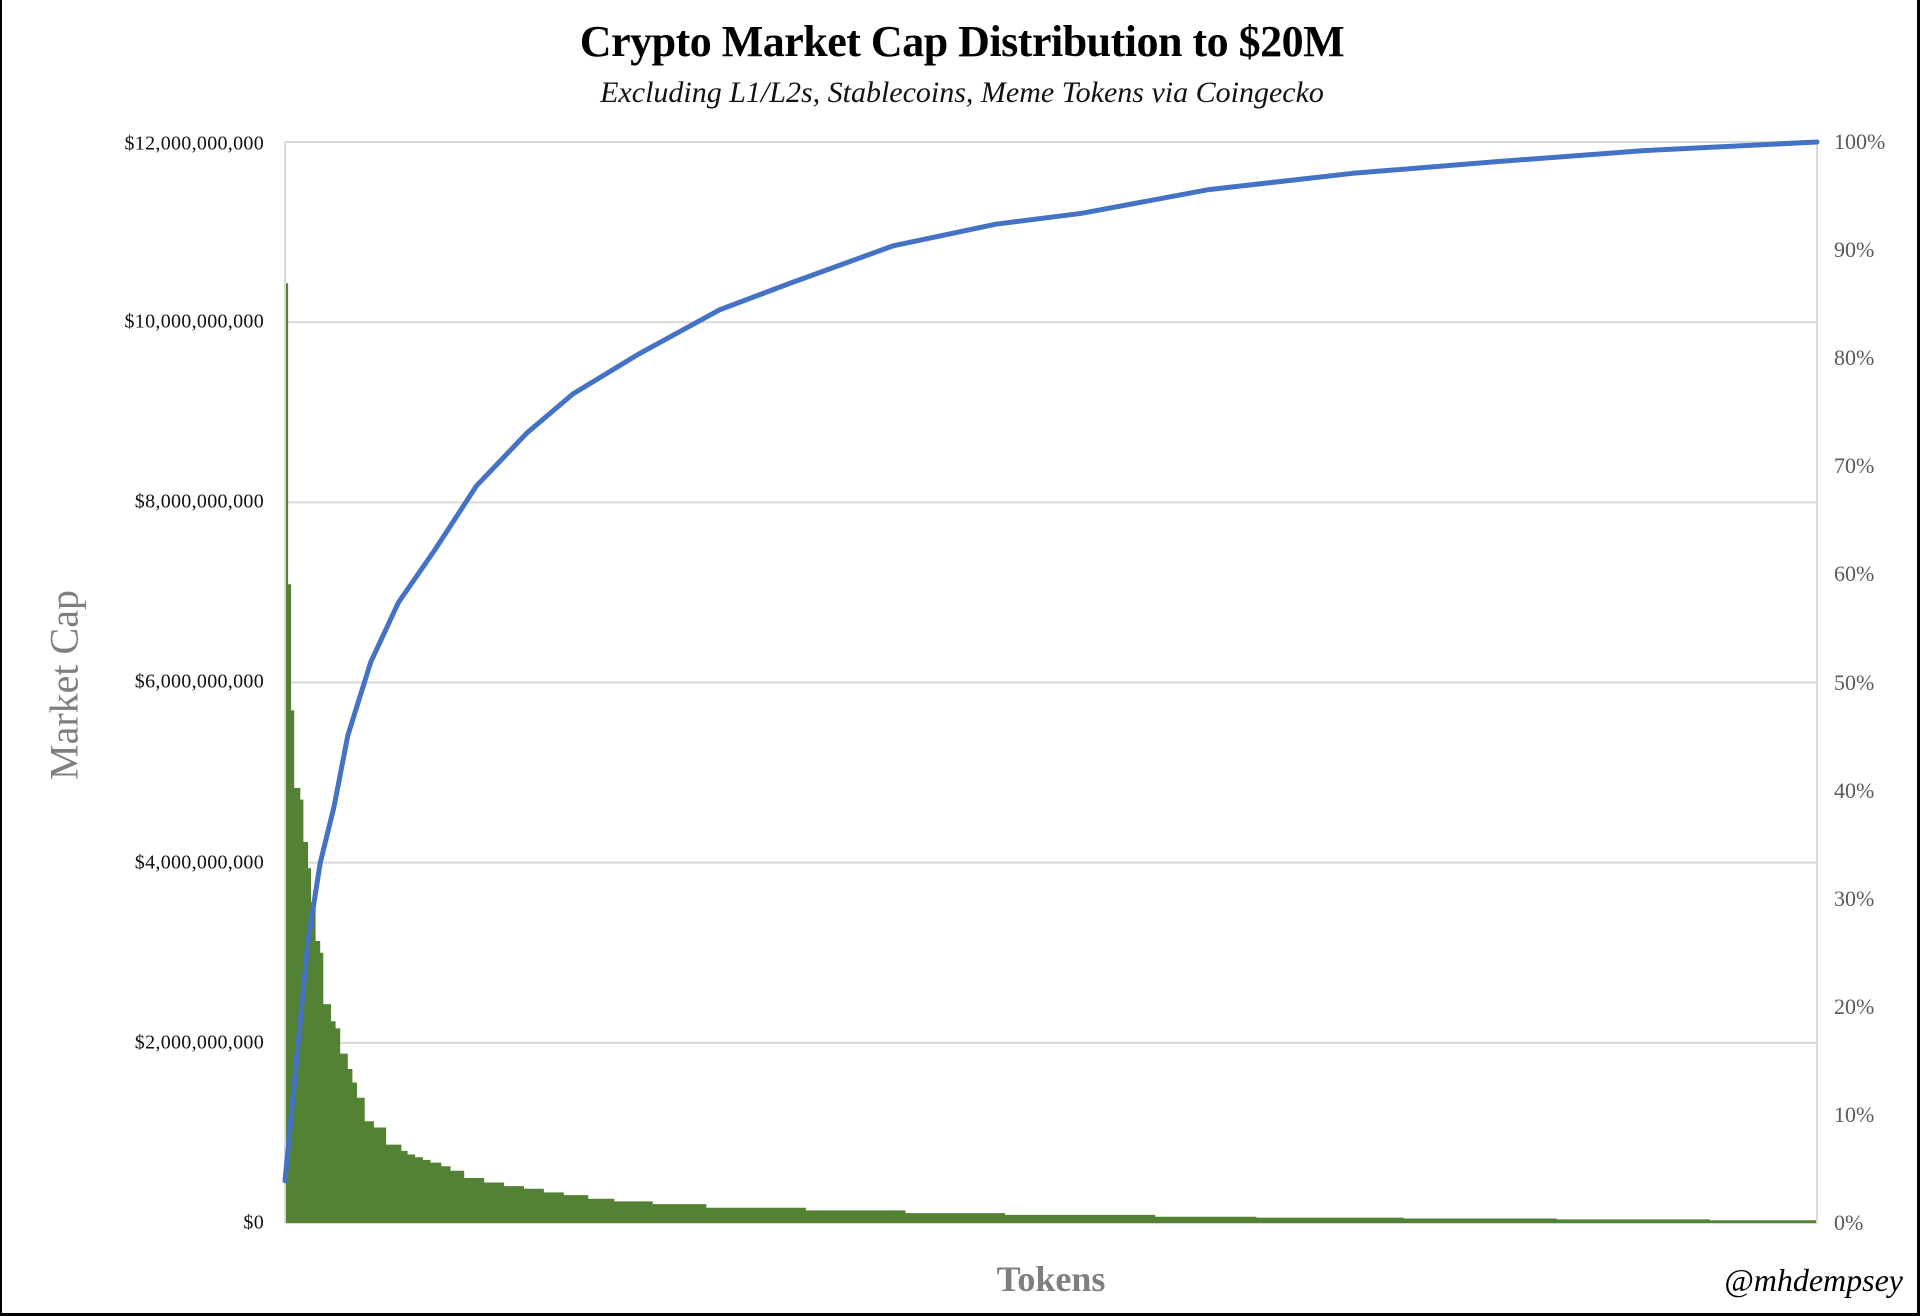 The width and height of the screenshot is (1920, 1316). What do you see at coordinates (194, 321) in the screenshot?
I see `y-tick-label: $10,000,000,000` at bounding box center [194, 321].